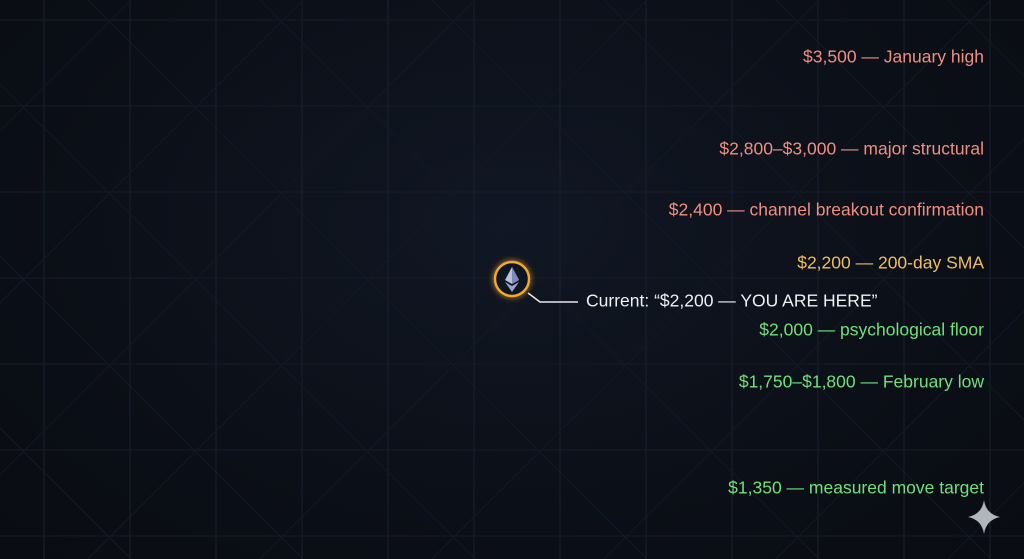 This screenshot has width=1024, height=559. What do you see at coordinates (862, 382) in the screenshot?
I see `level-label: $1,750–$1,800 — February low` at bounding box center [862, 382].